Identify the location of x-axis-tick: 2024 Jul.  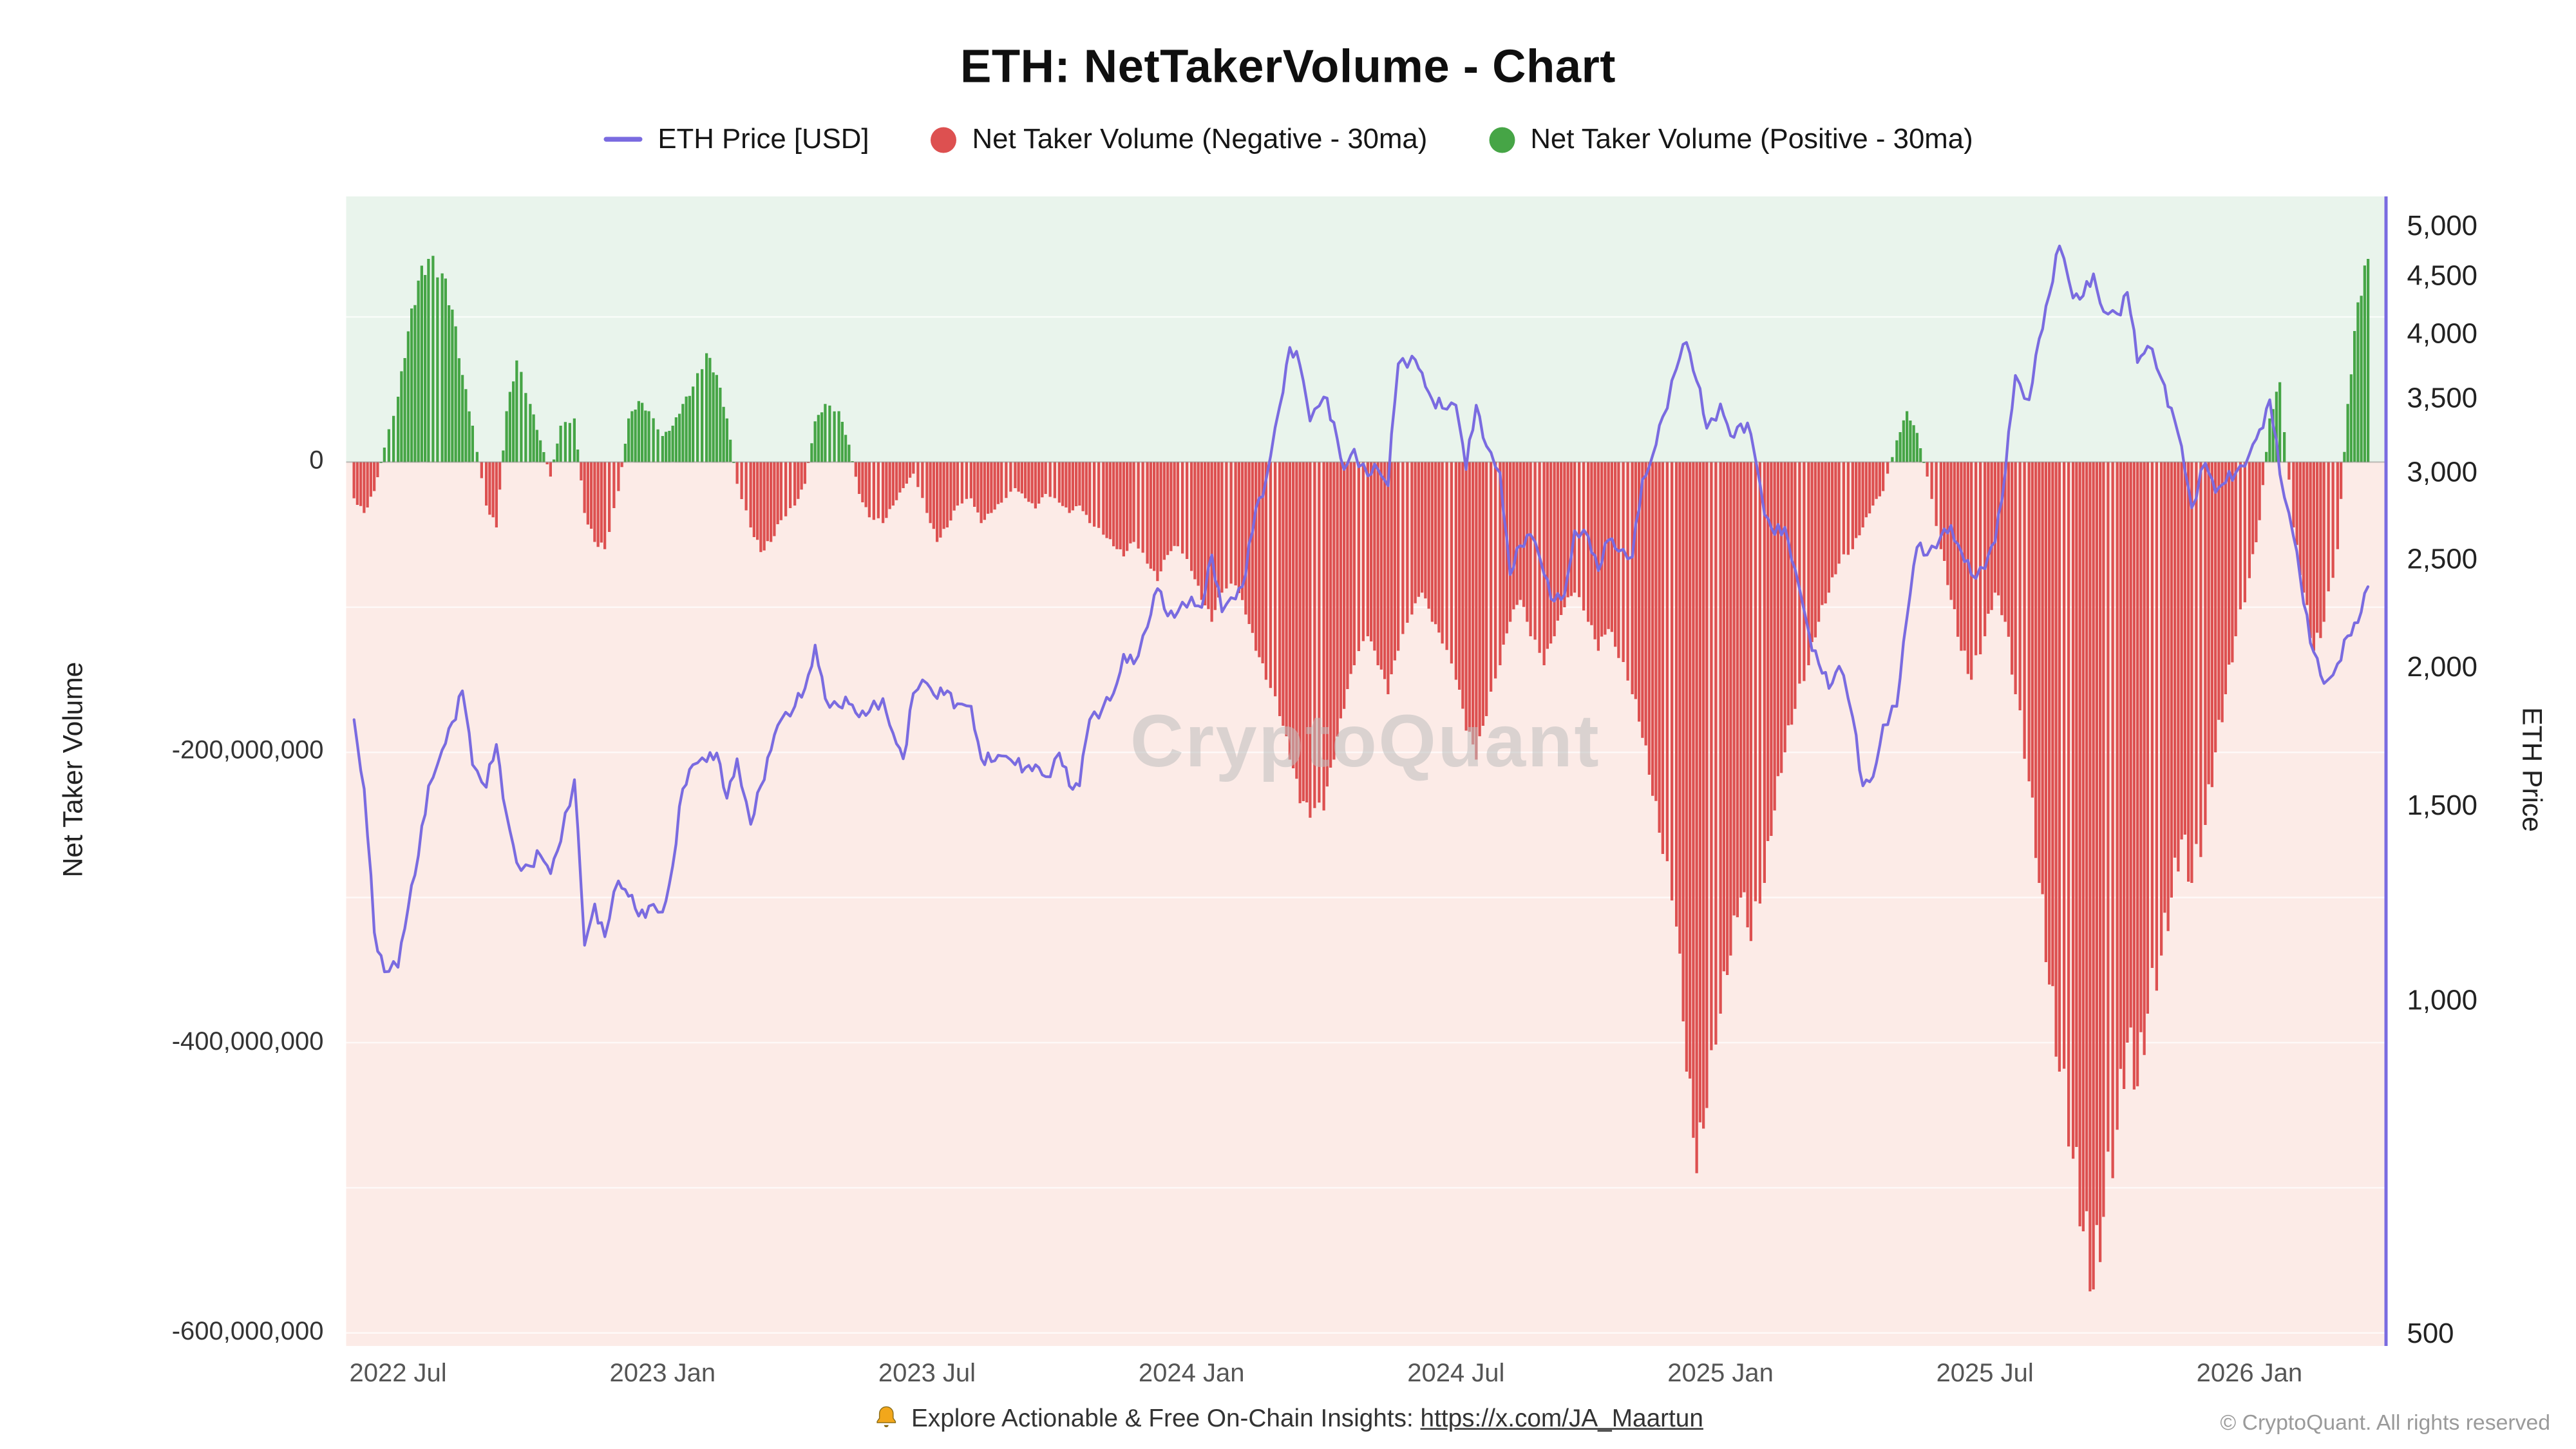
(1456, 1374).